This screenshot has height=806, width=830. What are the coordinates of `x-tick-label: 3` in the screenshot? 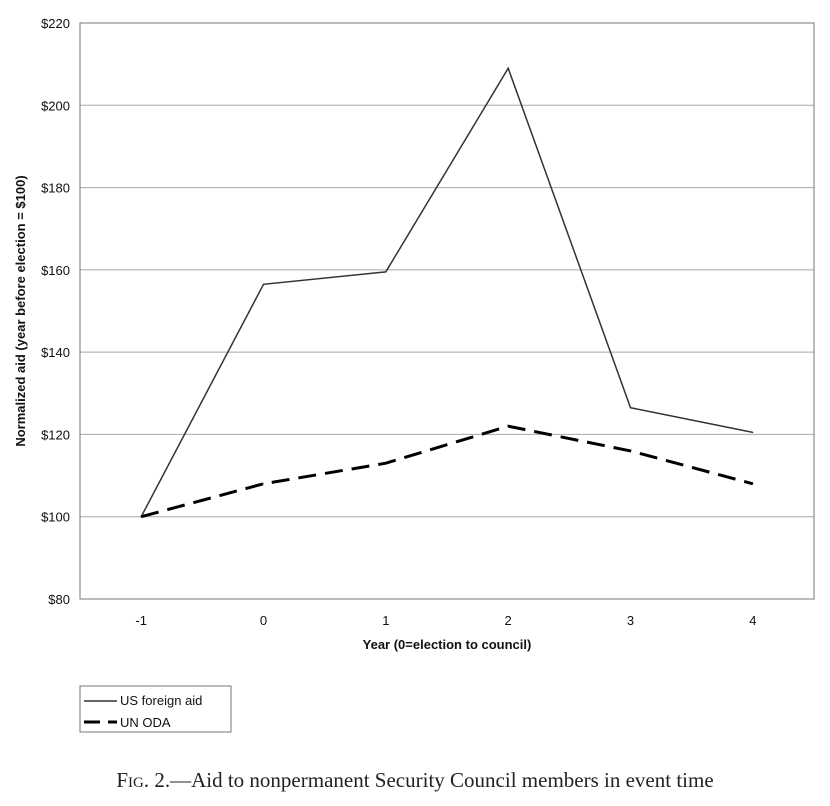 It's located at (630, 620).